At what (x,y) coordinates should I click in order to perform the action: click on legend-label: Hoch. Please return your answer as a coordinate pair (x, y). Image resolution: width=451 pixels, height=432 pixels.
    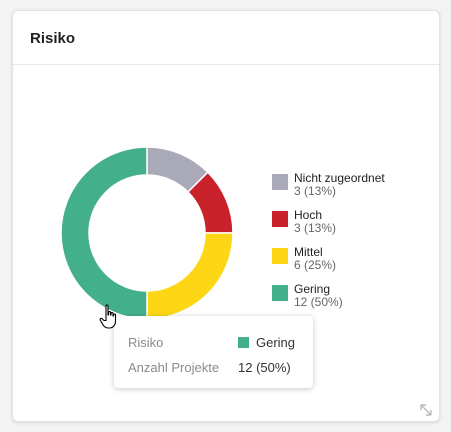
    Looking at the image, I should click on (308, 215).